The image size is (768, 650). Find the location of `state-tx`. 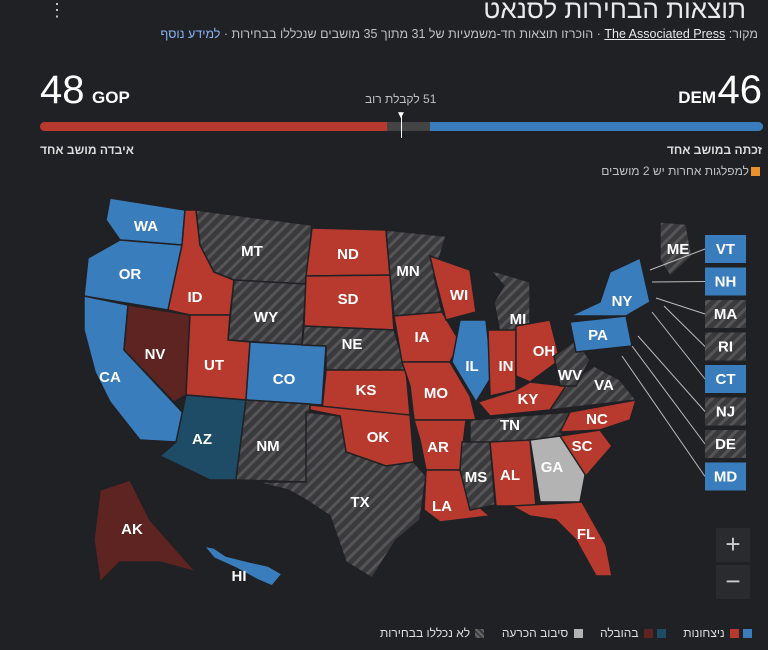

state-tx is located at coordinates (341, 495).